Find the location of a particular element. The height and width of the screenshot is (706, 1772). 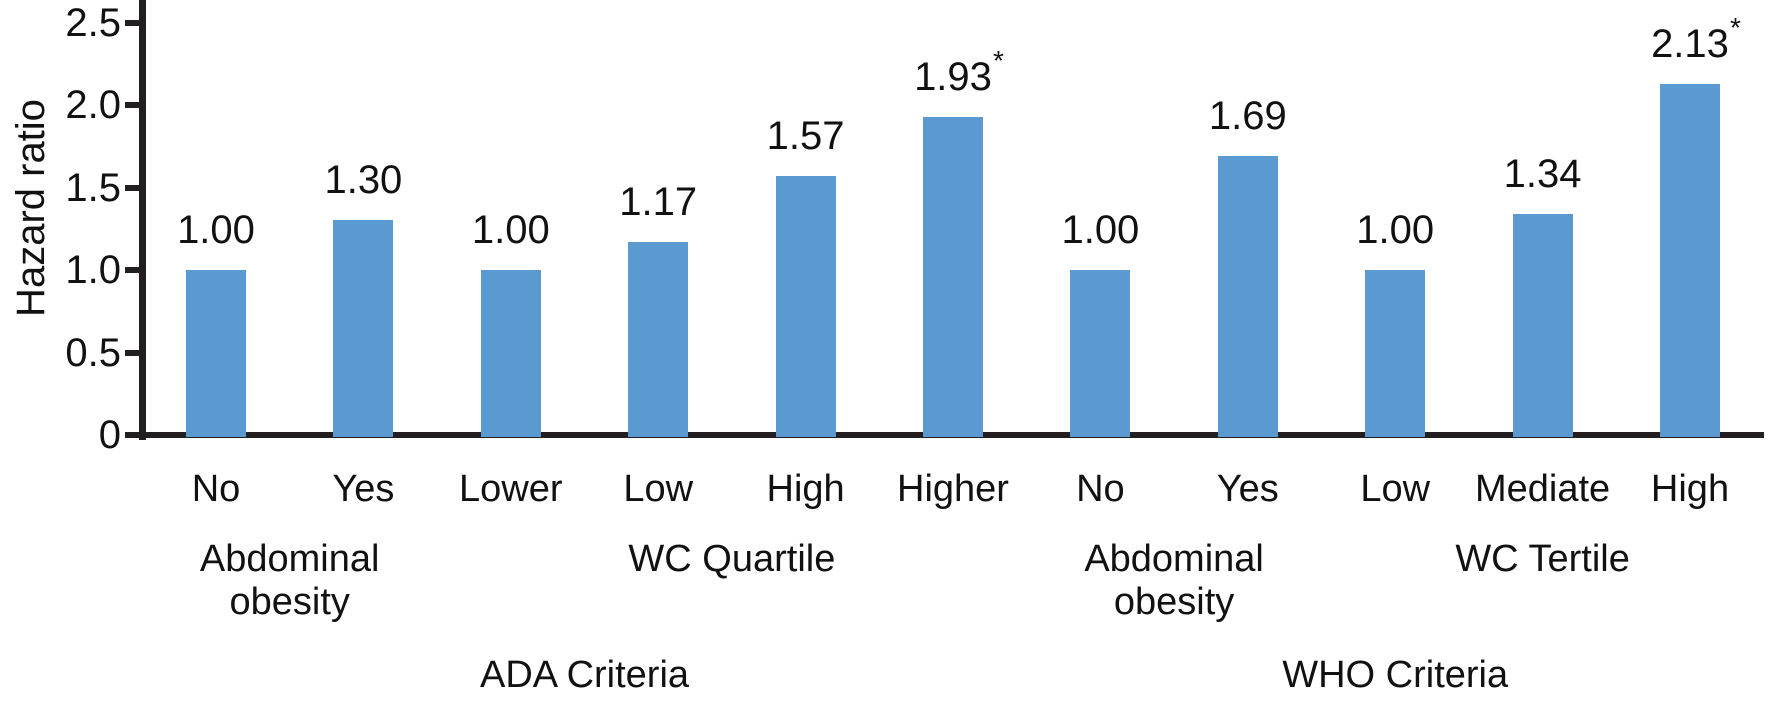

bar-value-text: 1.30 is located at coordinates (363, 180).